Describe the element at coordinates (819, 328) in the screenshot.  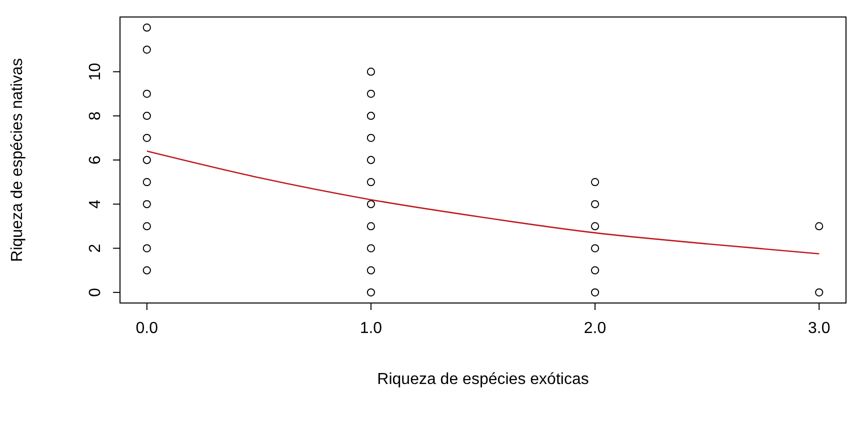
I see `x-tick-label: 3.0` at that location.